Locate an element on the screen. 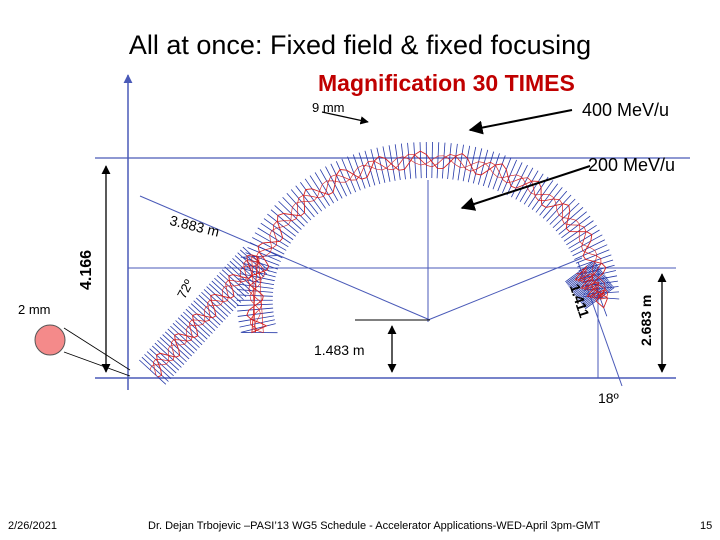 This screenshot has width=720, height=540. label-2mm: 2 mm is located at coordinates (34, 309).